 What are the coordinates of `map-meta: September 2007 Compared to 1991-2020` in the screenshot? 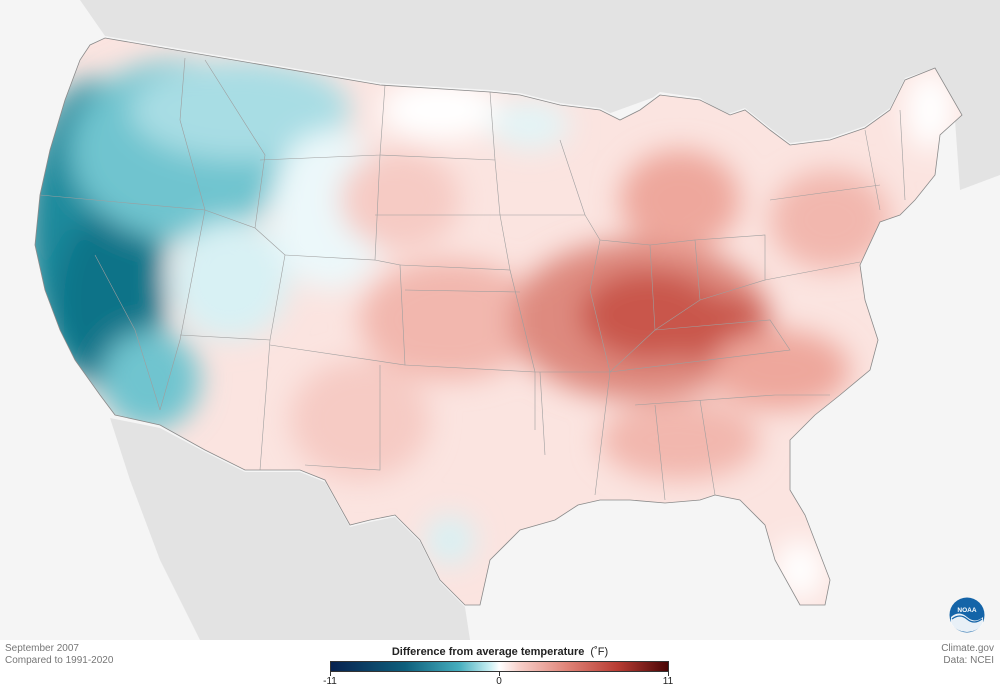 It's located at (59, 655).